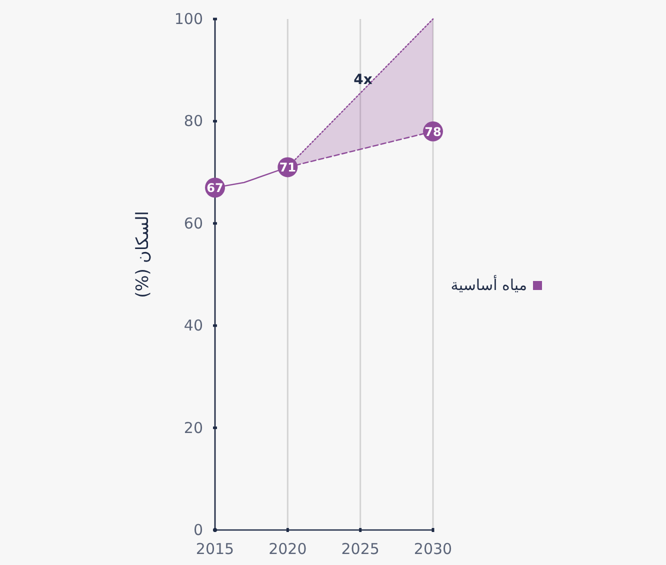  Describe the element at coordinates (287, 167) in the screenshot. I see `data-label: 71` at that location.